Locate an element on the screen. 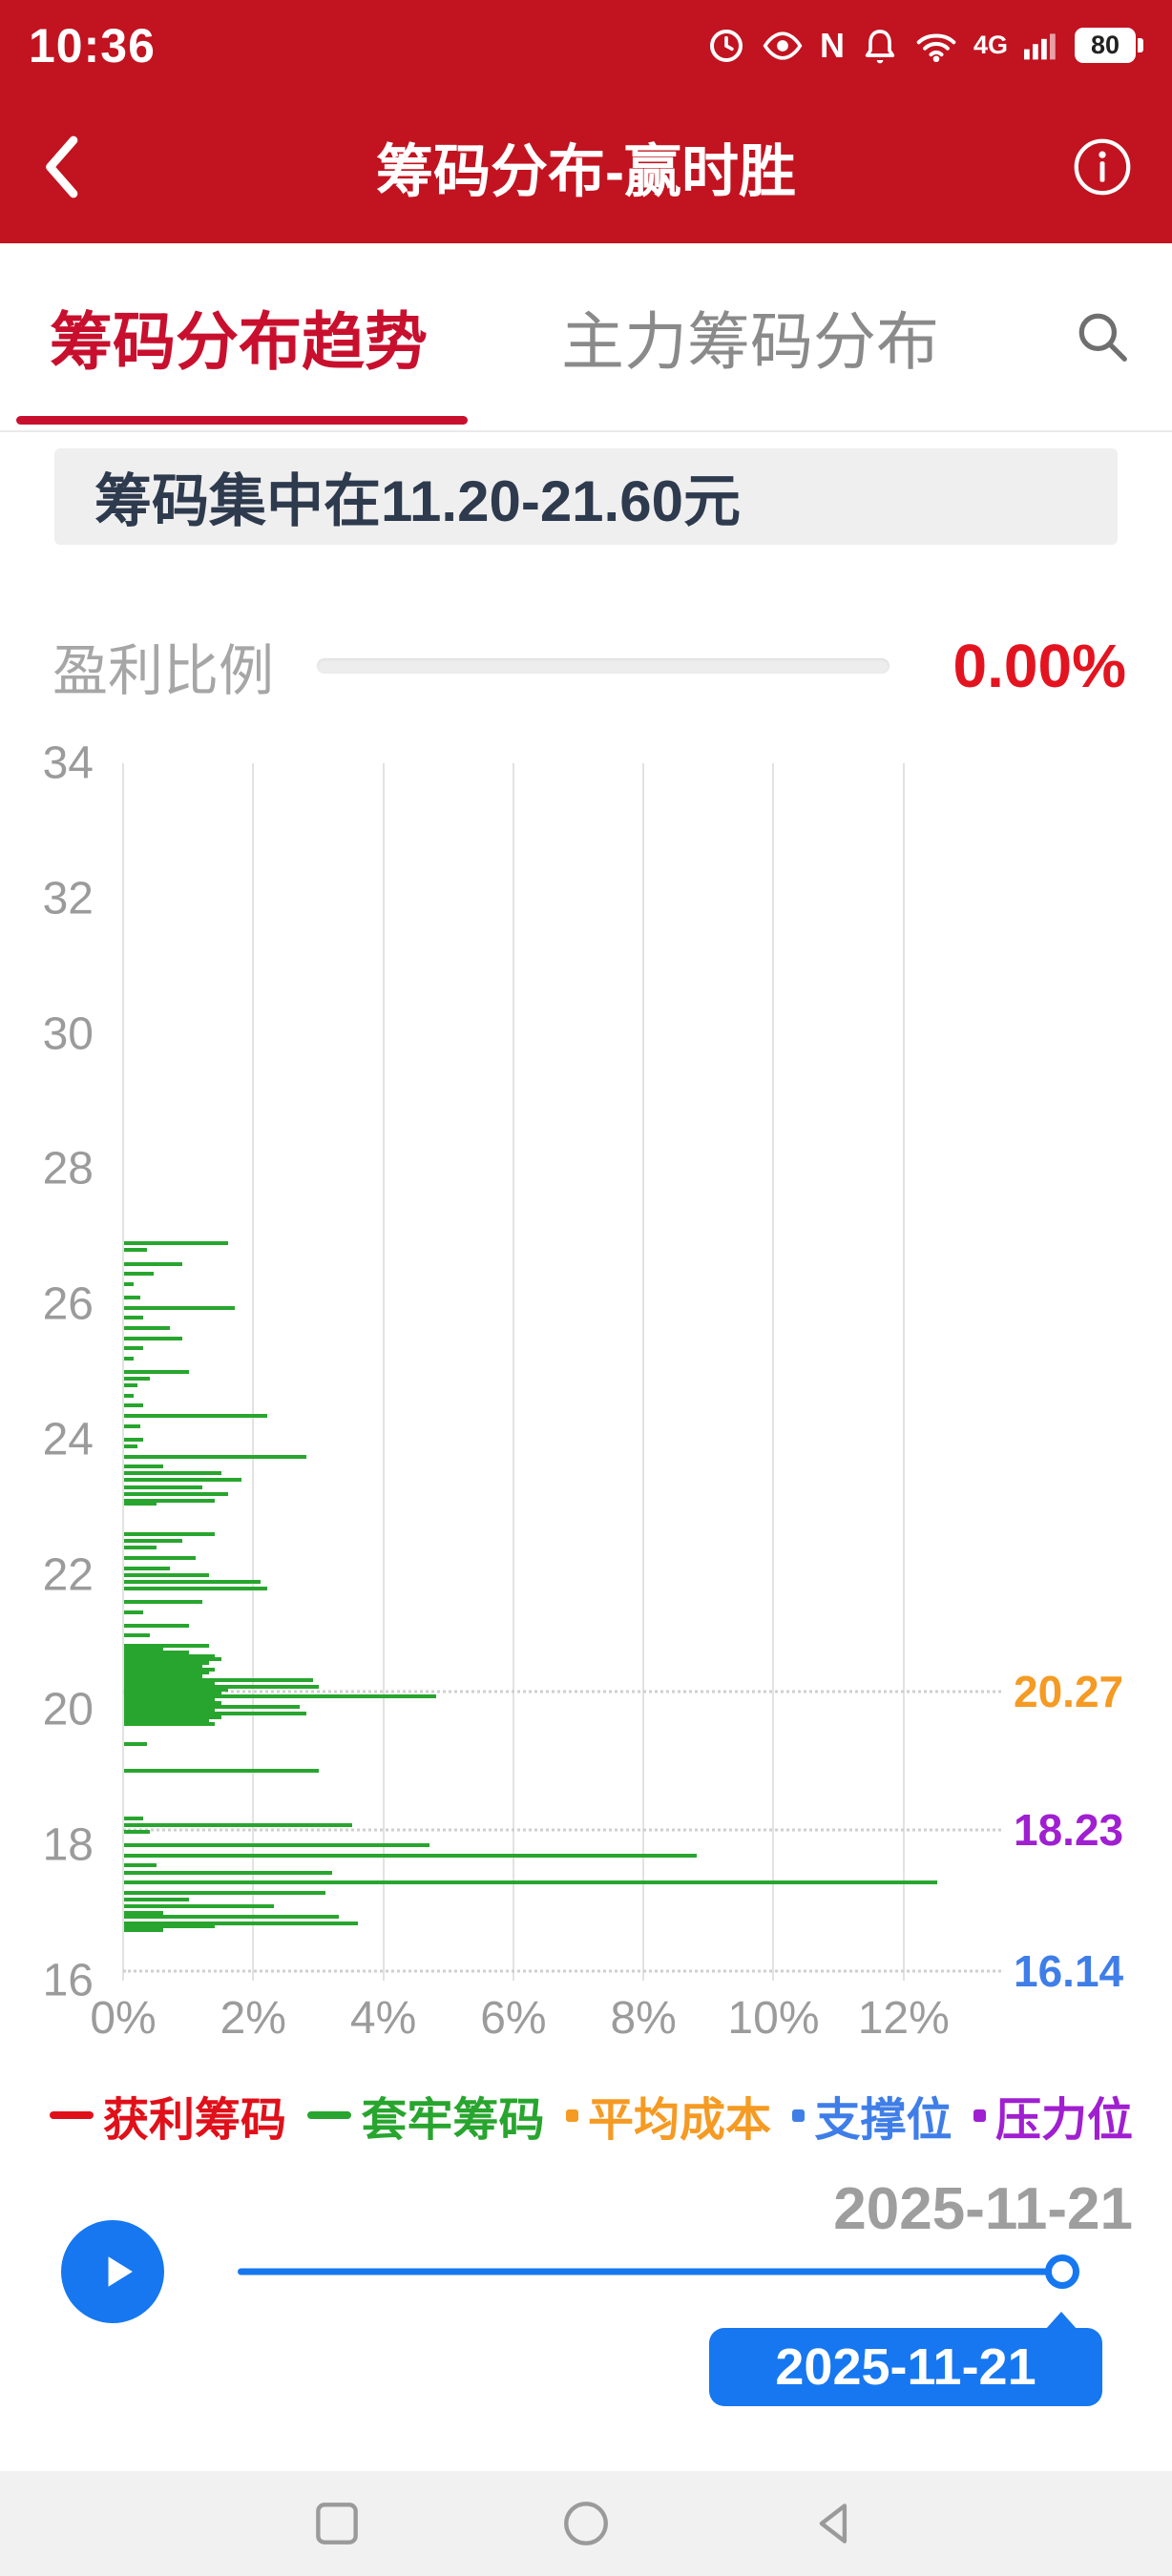 The width and height of the screenshot is (1172, 2576). chip-concentration-banner: 筹码集中在11.20-21.60元 is located at coordinates (586, 496).